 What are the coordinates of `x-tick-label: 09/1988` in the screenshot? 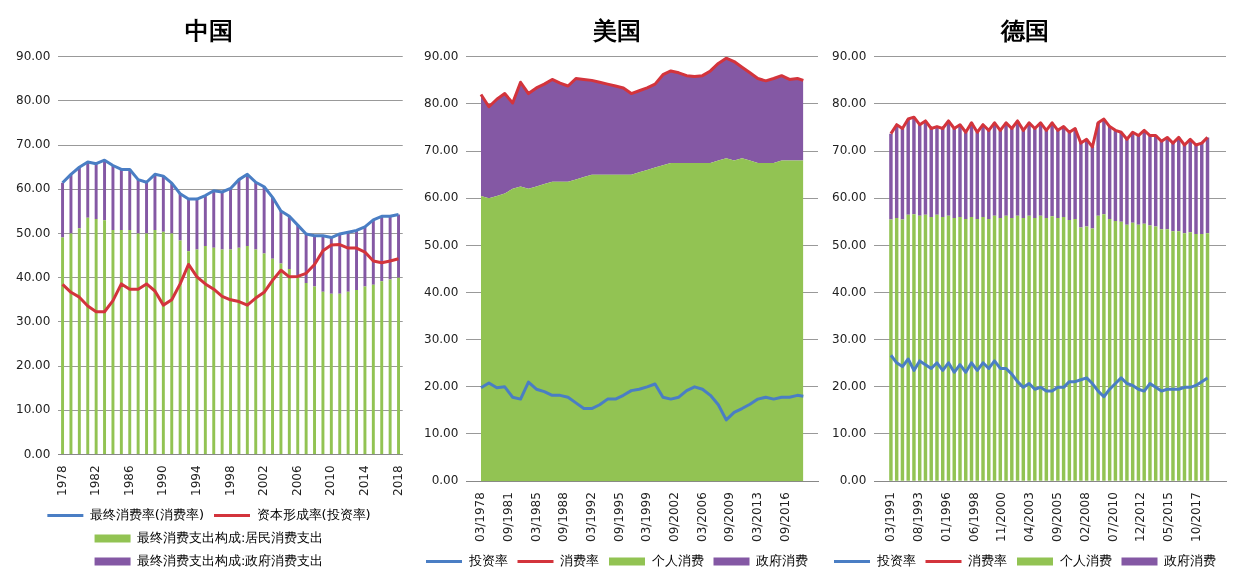 It's located at (563, 517).